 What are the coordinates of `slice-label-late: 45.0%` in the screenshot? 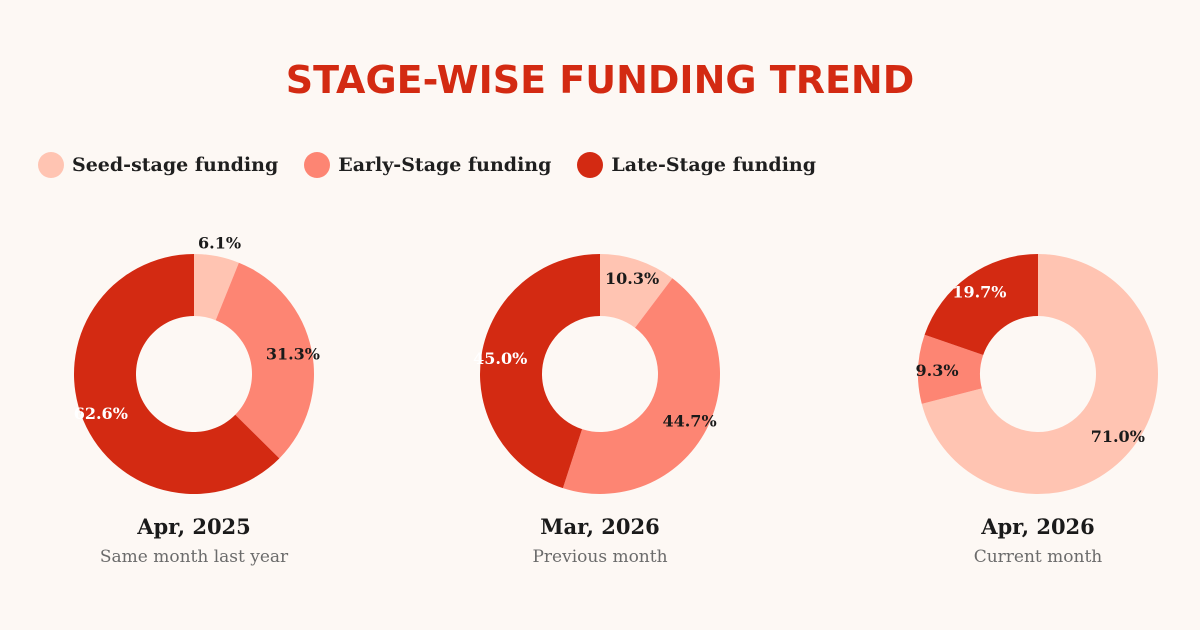 It's located at (500, 358).